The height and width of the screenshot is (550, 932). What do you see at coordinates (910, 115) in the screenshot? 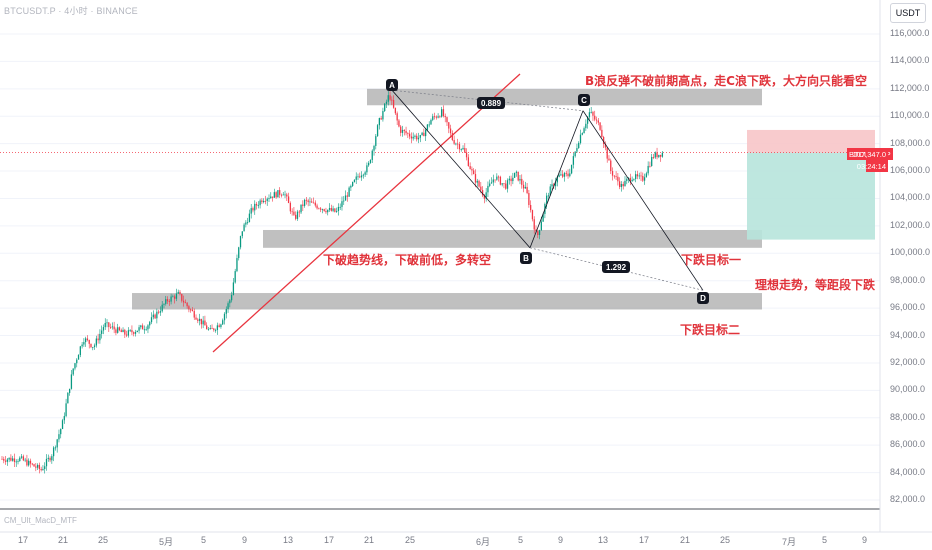
I see `y-tick-label: 110,000.0` at bounding box center [910, 115].